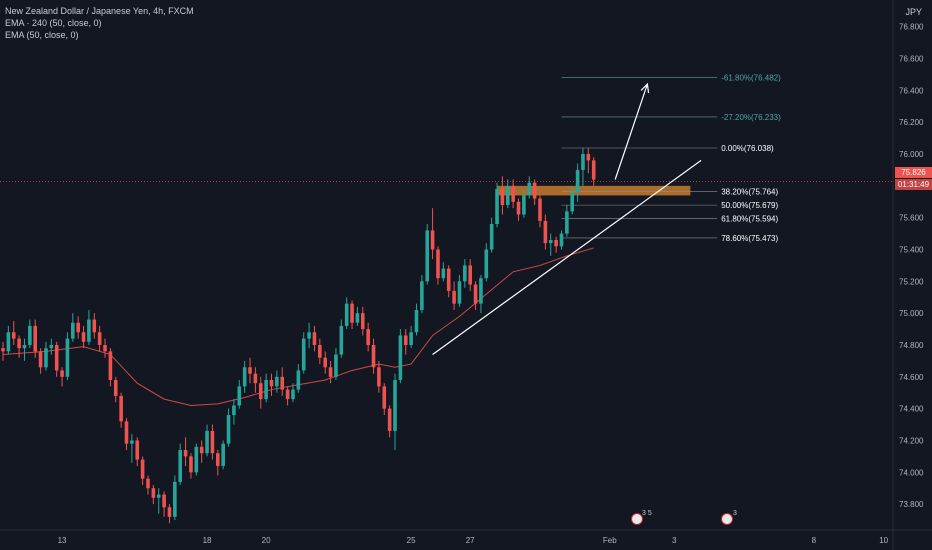 The height and width of the screenshot is (550, 932). I want to click on projection-arrow, so click(631, 131).